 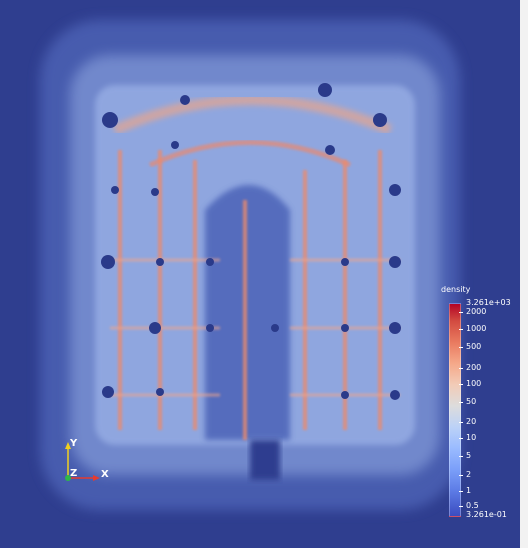 What do you see at coordinates (474, 346) in the screenshot?
I see `color-legend-tick-label: 500` at bounding box center [474, 346].